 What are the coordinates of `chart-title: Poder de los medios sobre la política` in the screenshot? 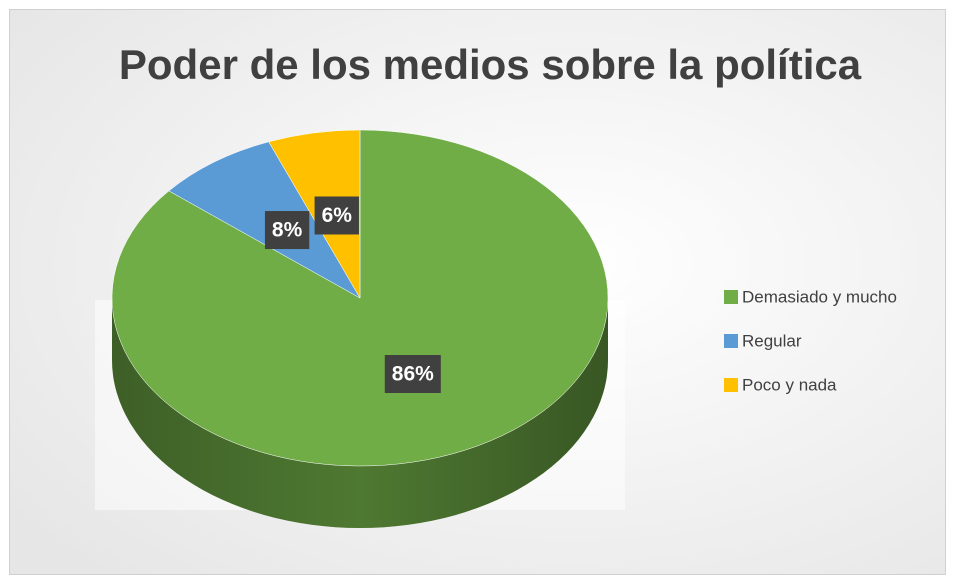 It's located at (490, 64).